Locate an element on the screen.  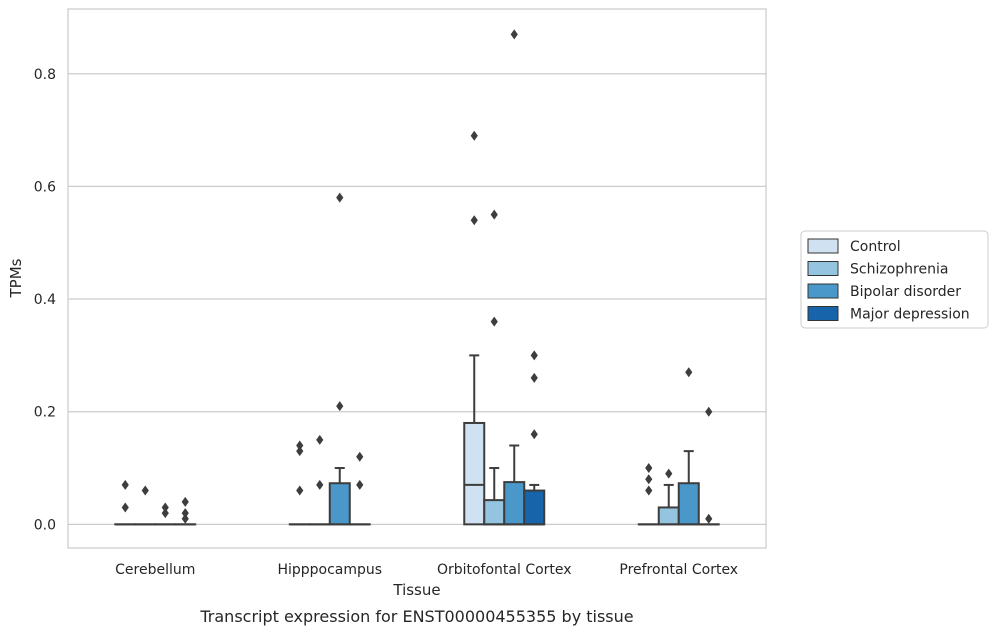
y-tick-label: 0.2 is located at coordinates (45, 413).